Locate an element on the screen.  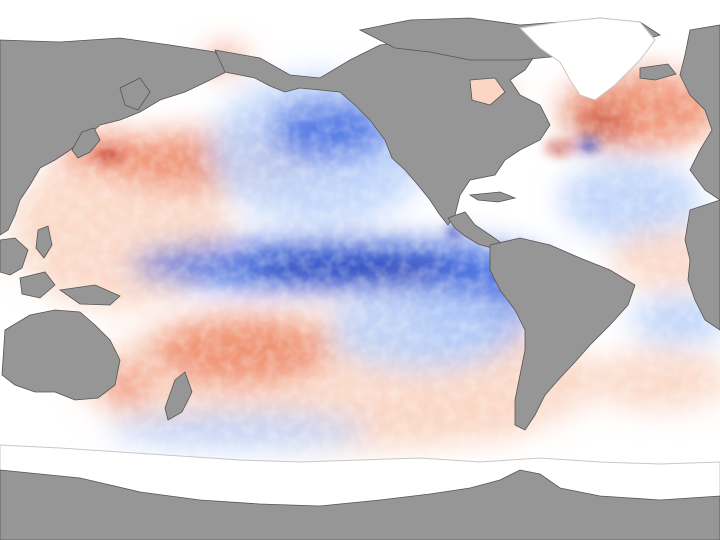
land-caribbean is located at coordinates (492, 197).